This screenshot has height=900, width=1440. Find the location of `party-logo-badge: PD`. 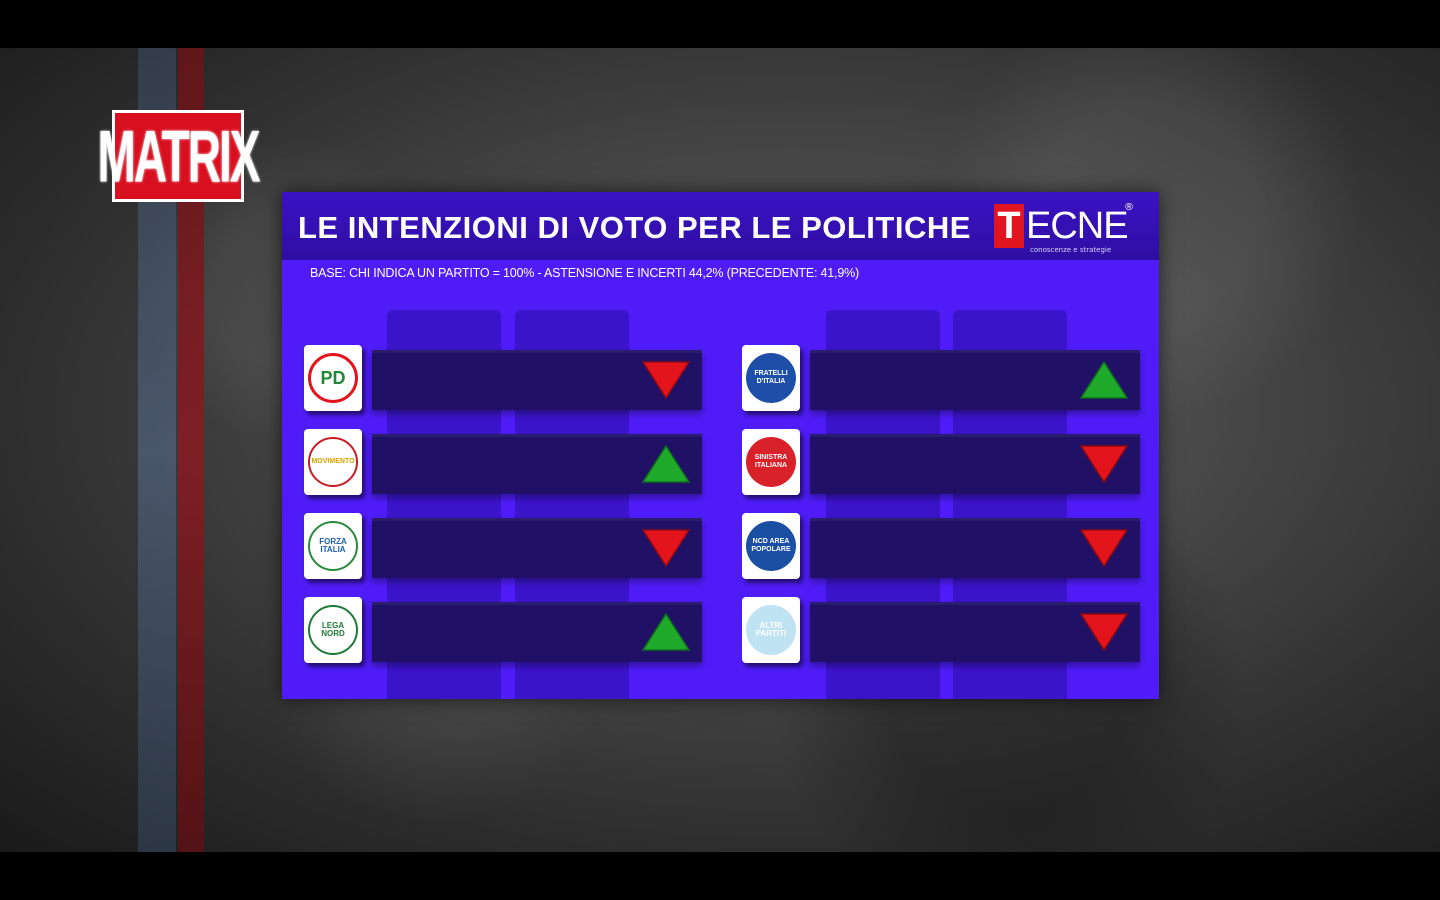

party-logo-badge: PD is located at coordinates (333, 378).